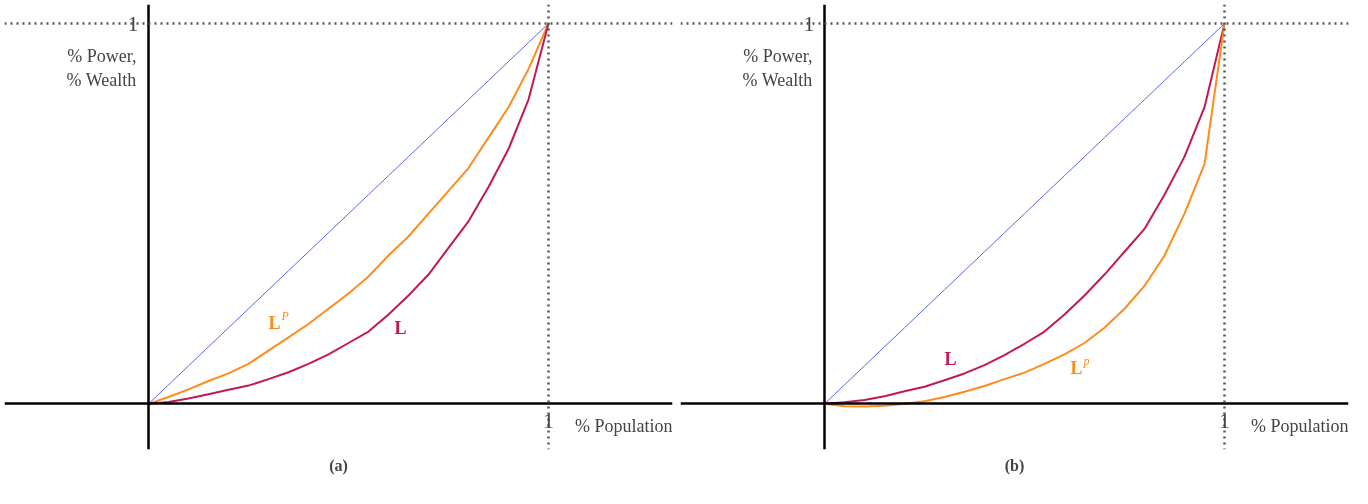  What do you see at coordinates (338, 465) in the screenshot?
I see `text: (a)` at bounding box center [338, 465].